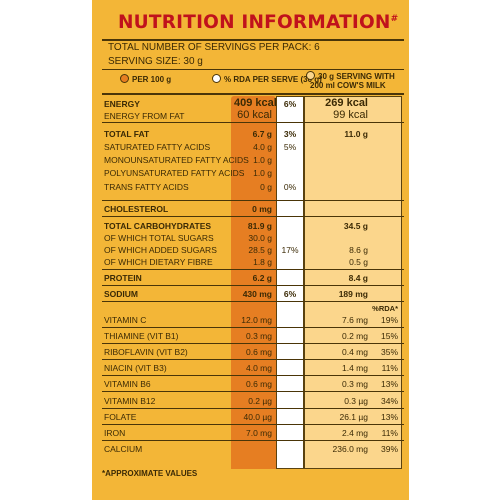 The image size is (500, 500). Describe the element at coordinates (254, 115) in the screenshot. I see `per100-value: 60 kcal` at that location.